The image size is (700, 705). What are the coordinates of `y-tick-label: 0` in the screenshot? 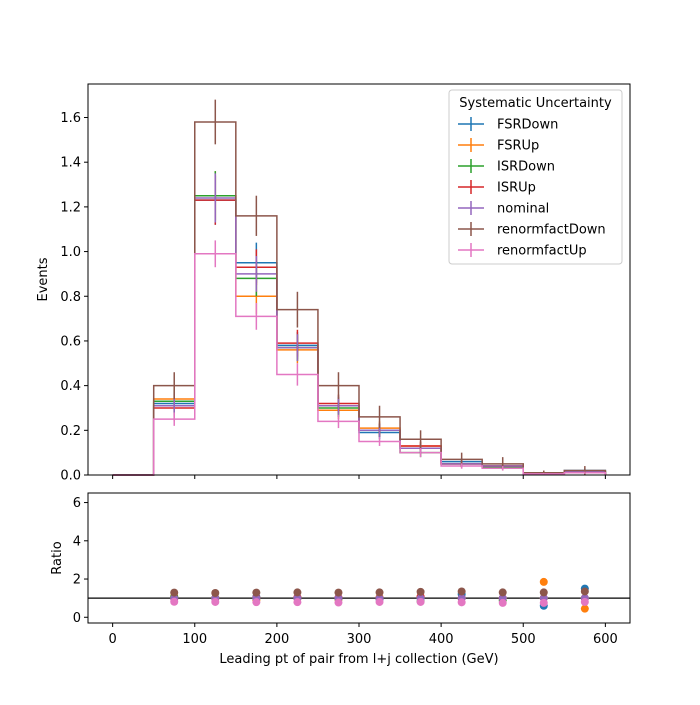 It's located at (77, 618).